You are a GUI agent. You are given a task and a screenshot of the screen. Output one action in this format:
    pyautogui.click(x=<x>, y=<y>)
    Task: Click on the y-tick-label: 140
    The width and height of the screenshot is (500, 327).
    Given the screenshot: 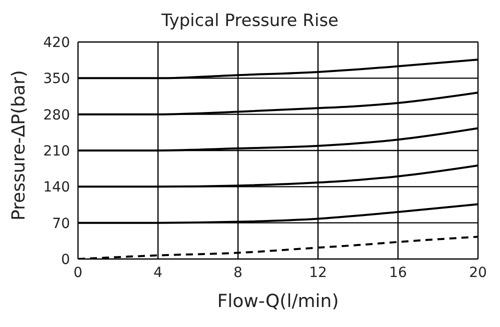 What is the action you would take?
    pyautogui.click(x=56, y=188)
    